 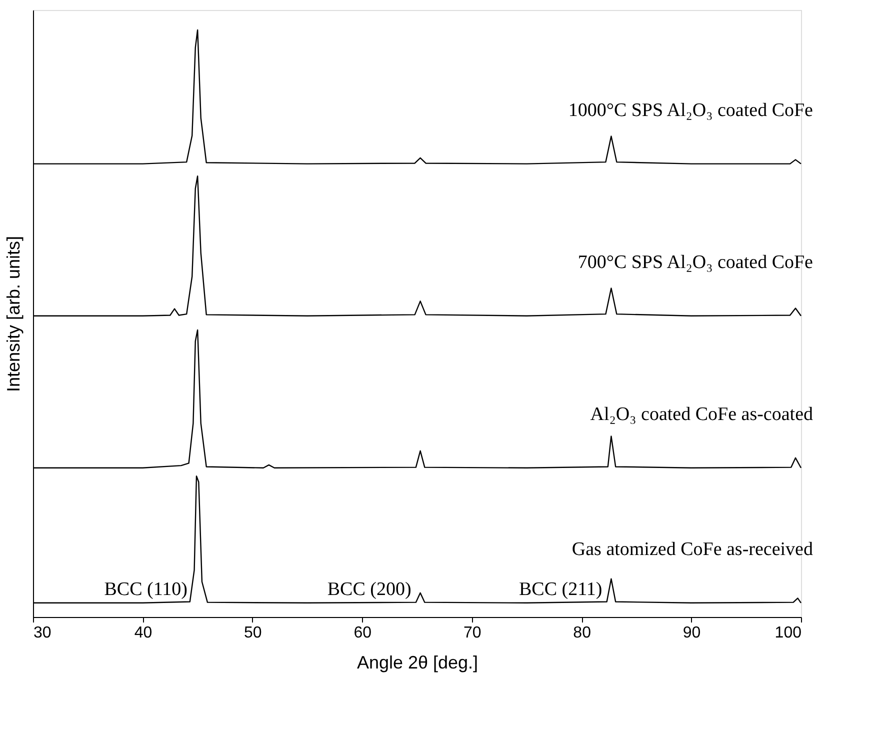 I want to click on x-tick-label: 80, so click(x=582, y=633).